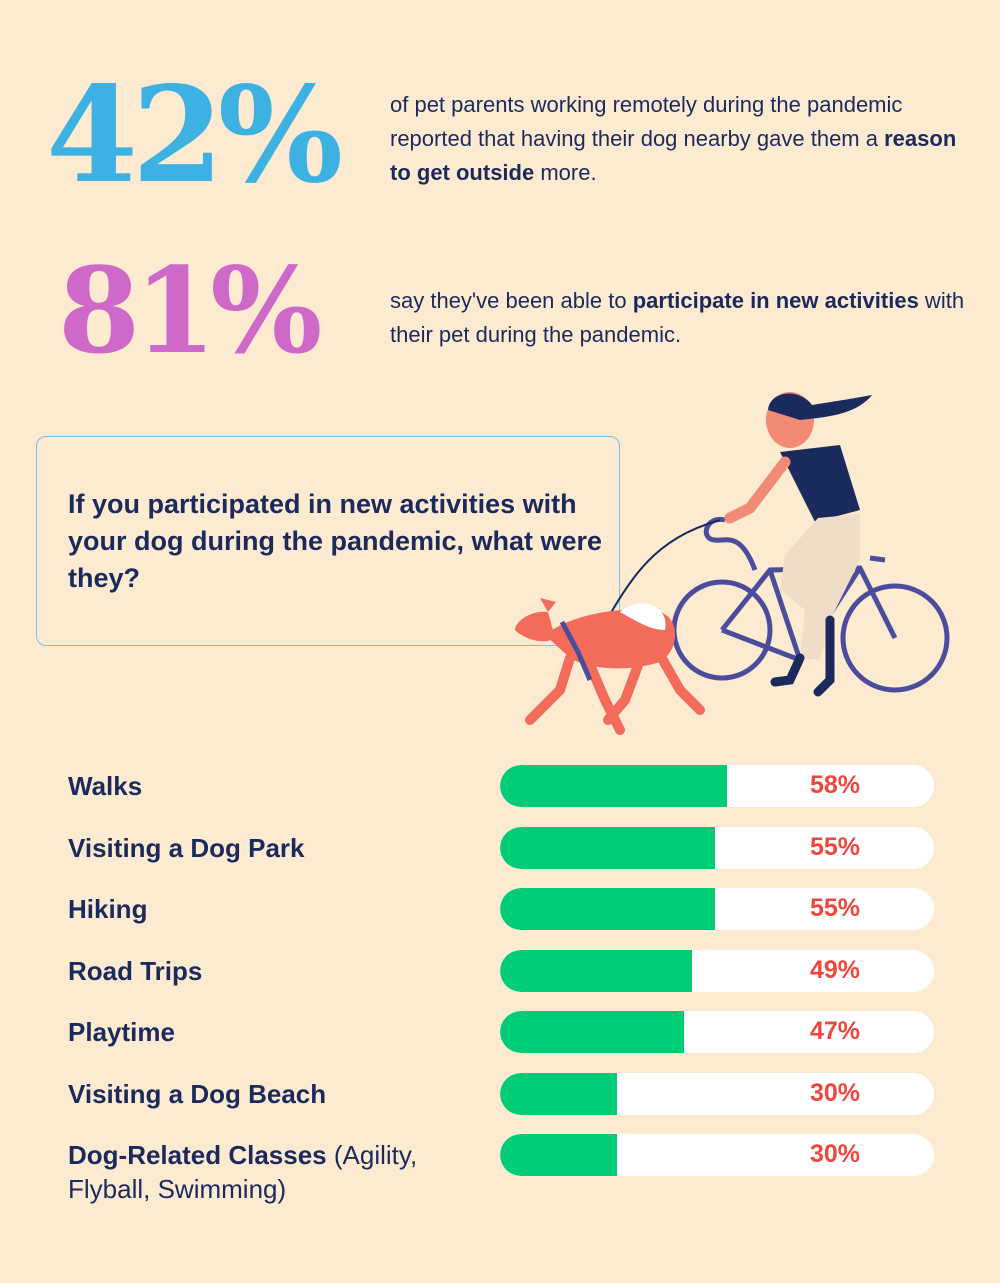  What do you see at coordinates (278, 1032) in the screenshot?
I see `bar-label: Playtime` at bounding box center [278, 1032].